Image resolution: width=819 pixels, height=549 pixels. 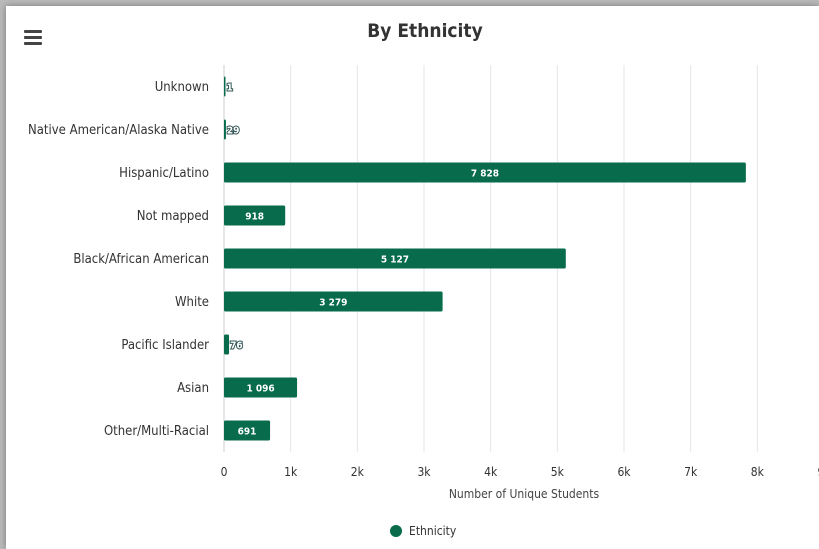 What do you see at coordinates (558, 472) in the screenshot?
I see `x-tick-label: 5k` at bounding box center [558, 472].